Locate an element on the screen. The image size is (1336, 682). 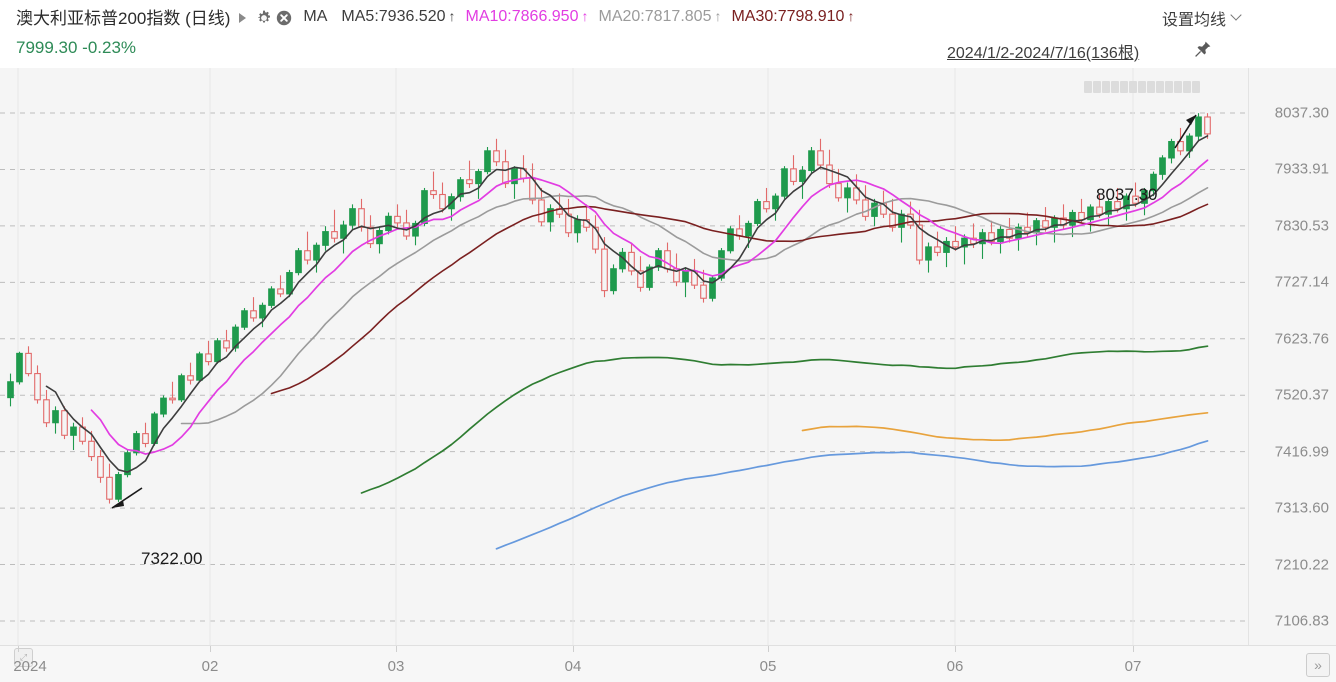
price-axis-tick: 7313.60 is located at coordinates (1301, 508).